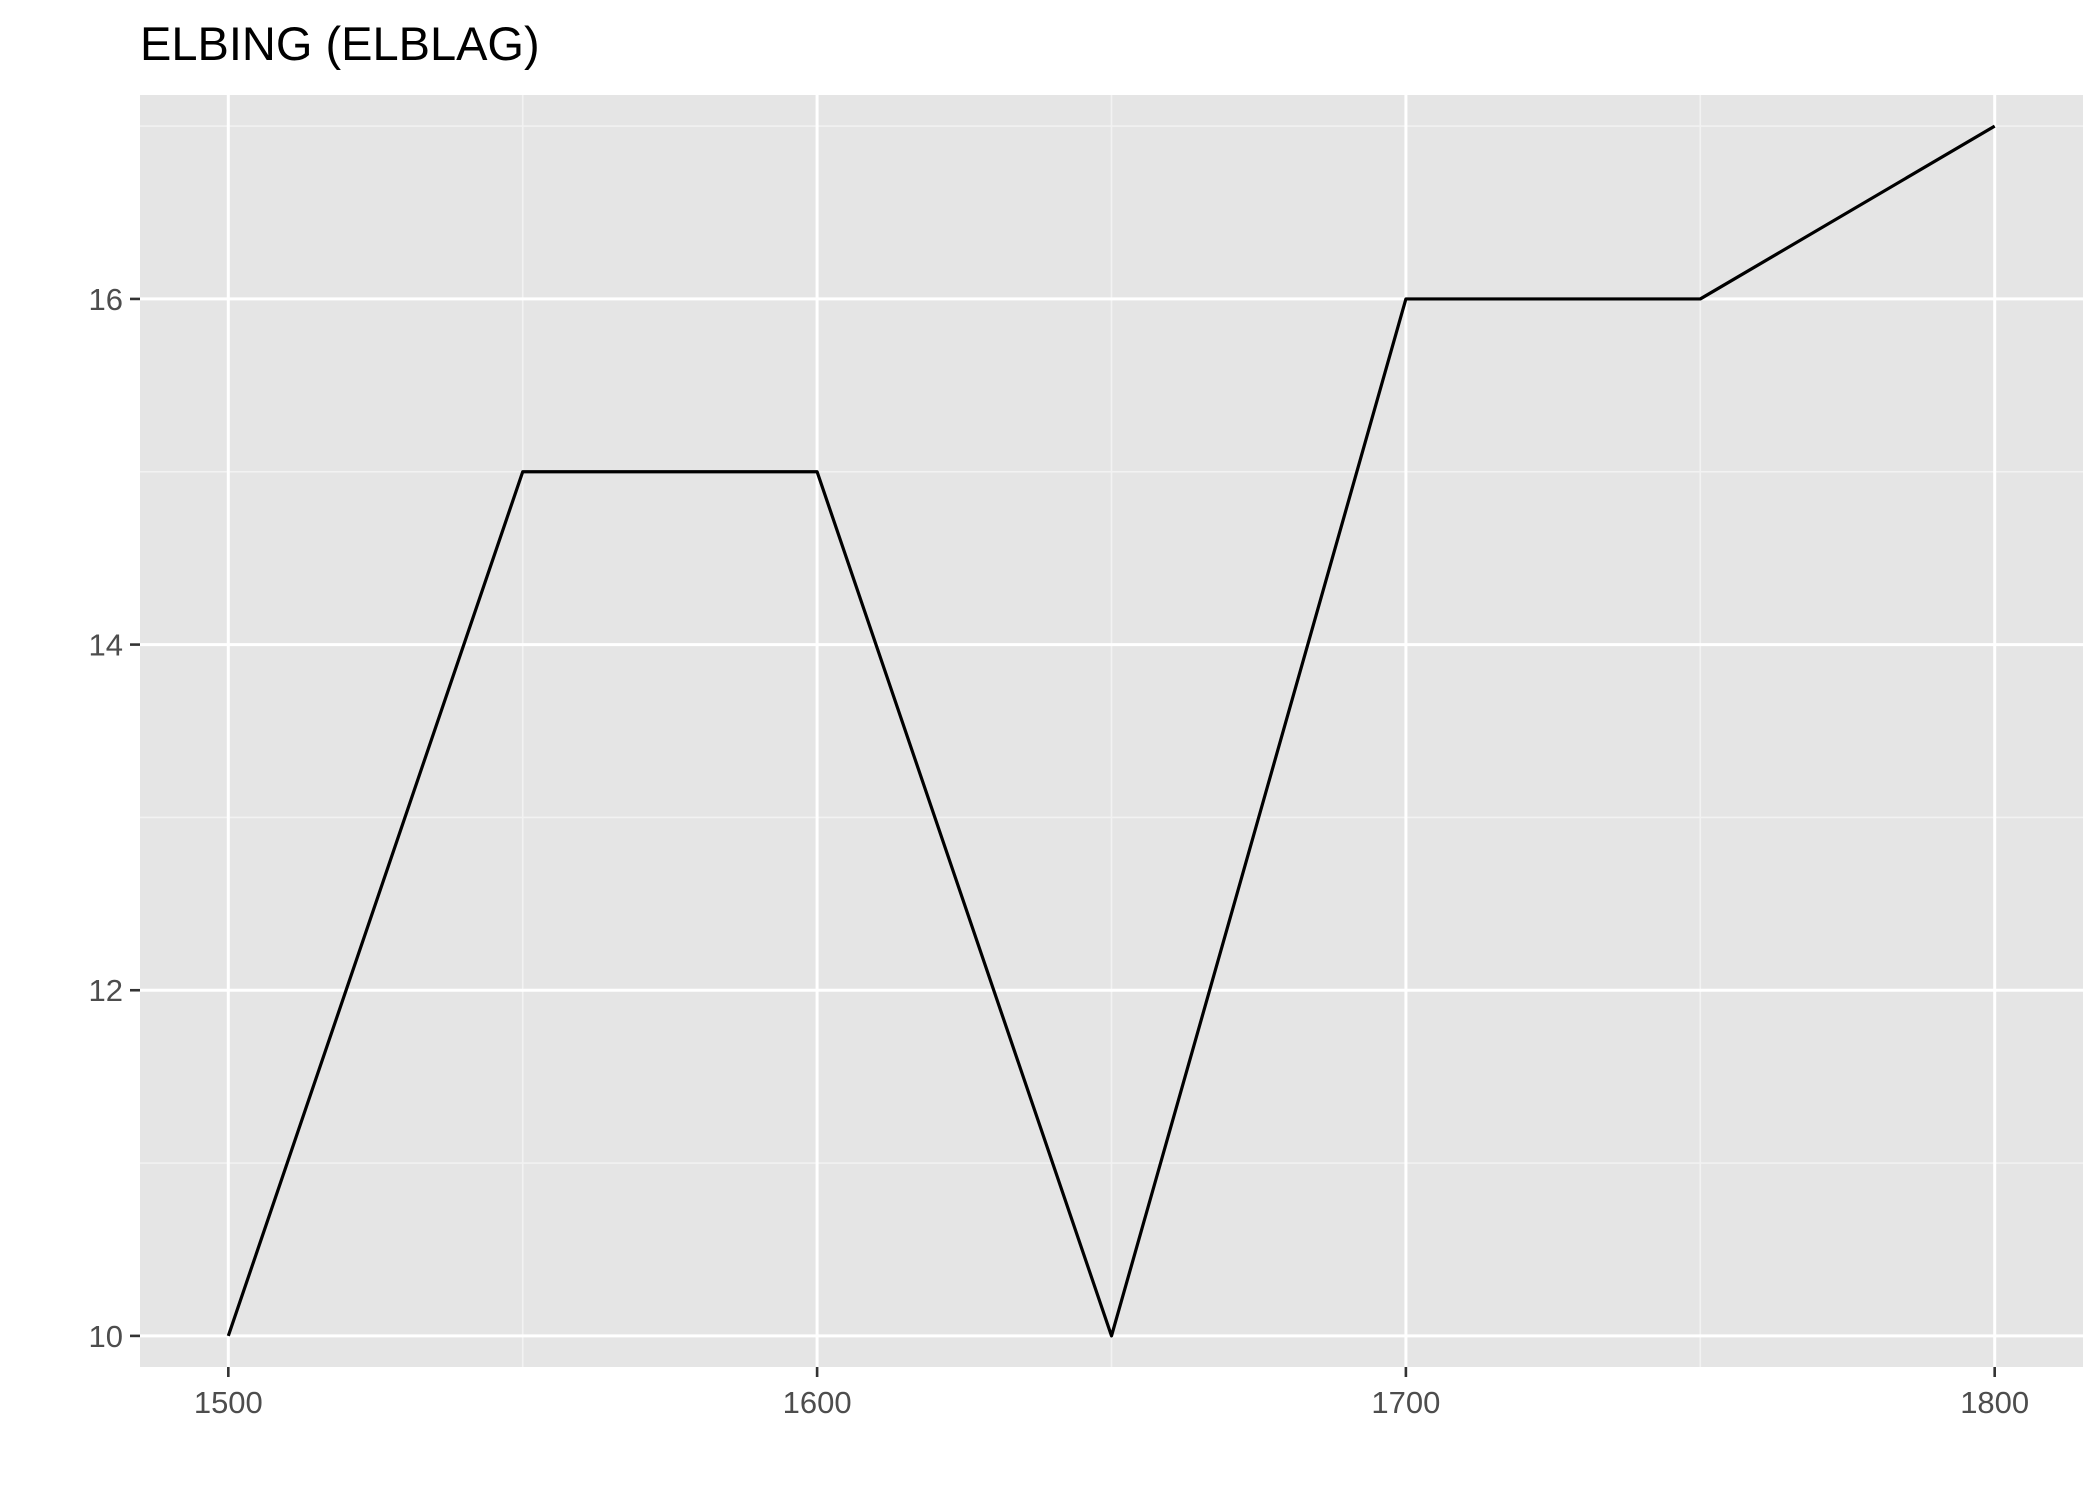 The image size is (2099, 1499). I want to click on y-tick-label: 16, so click(106, 299).